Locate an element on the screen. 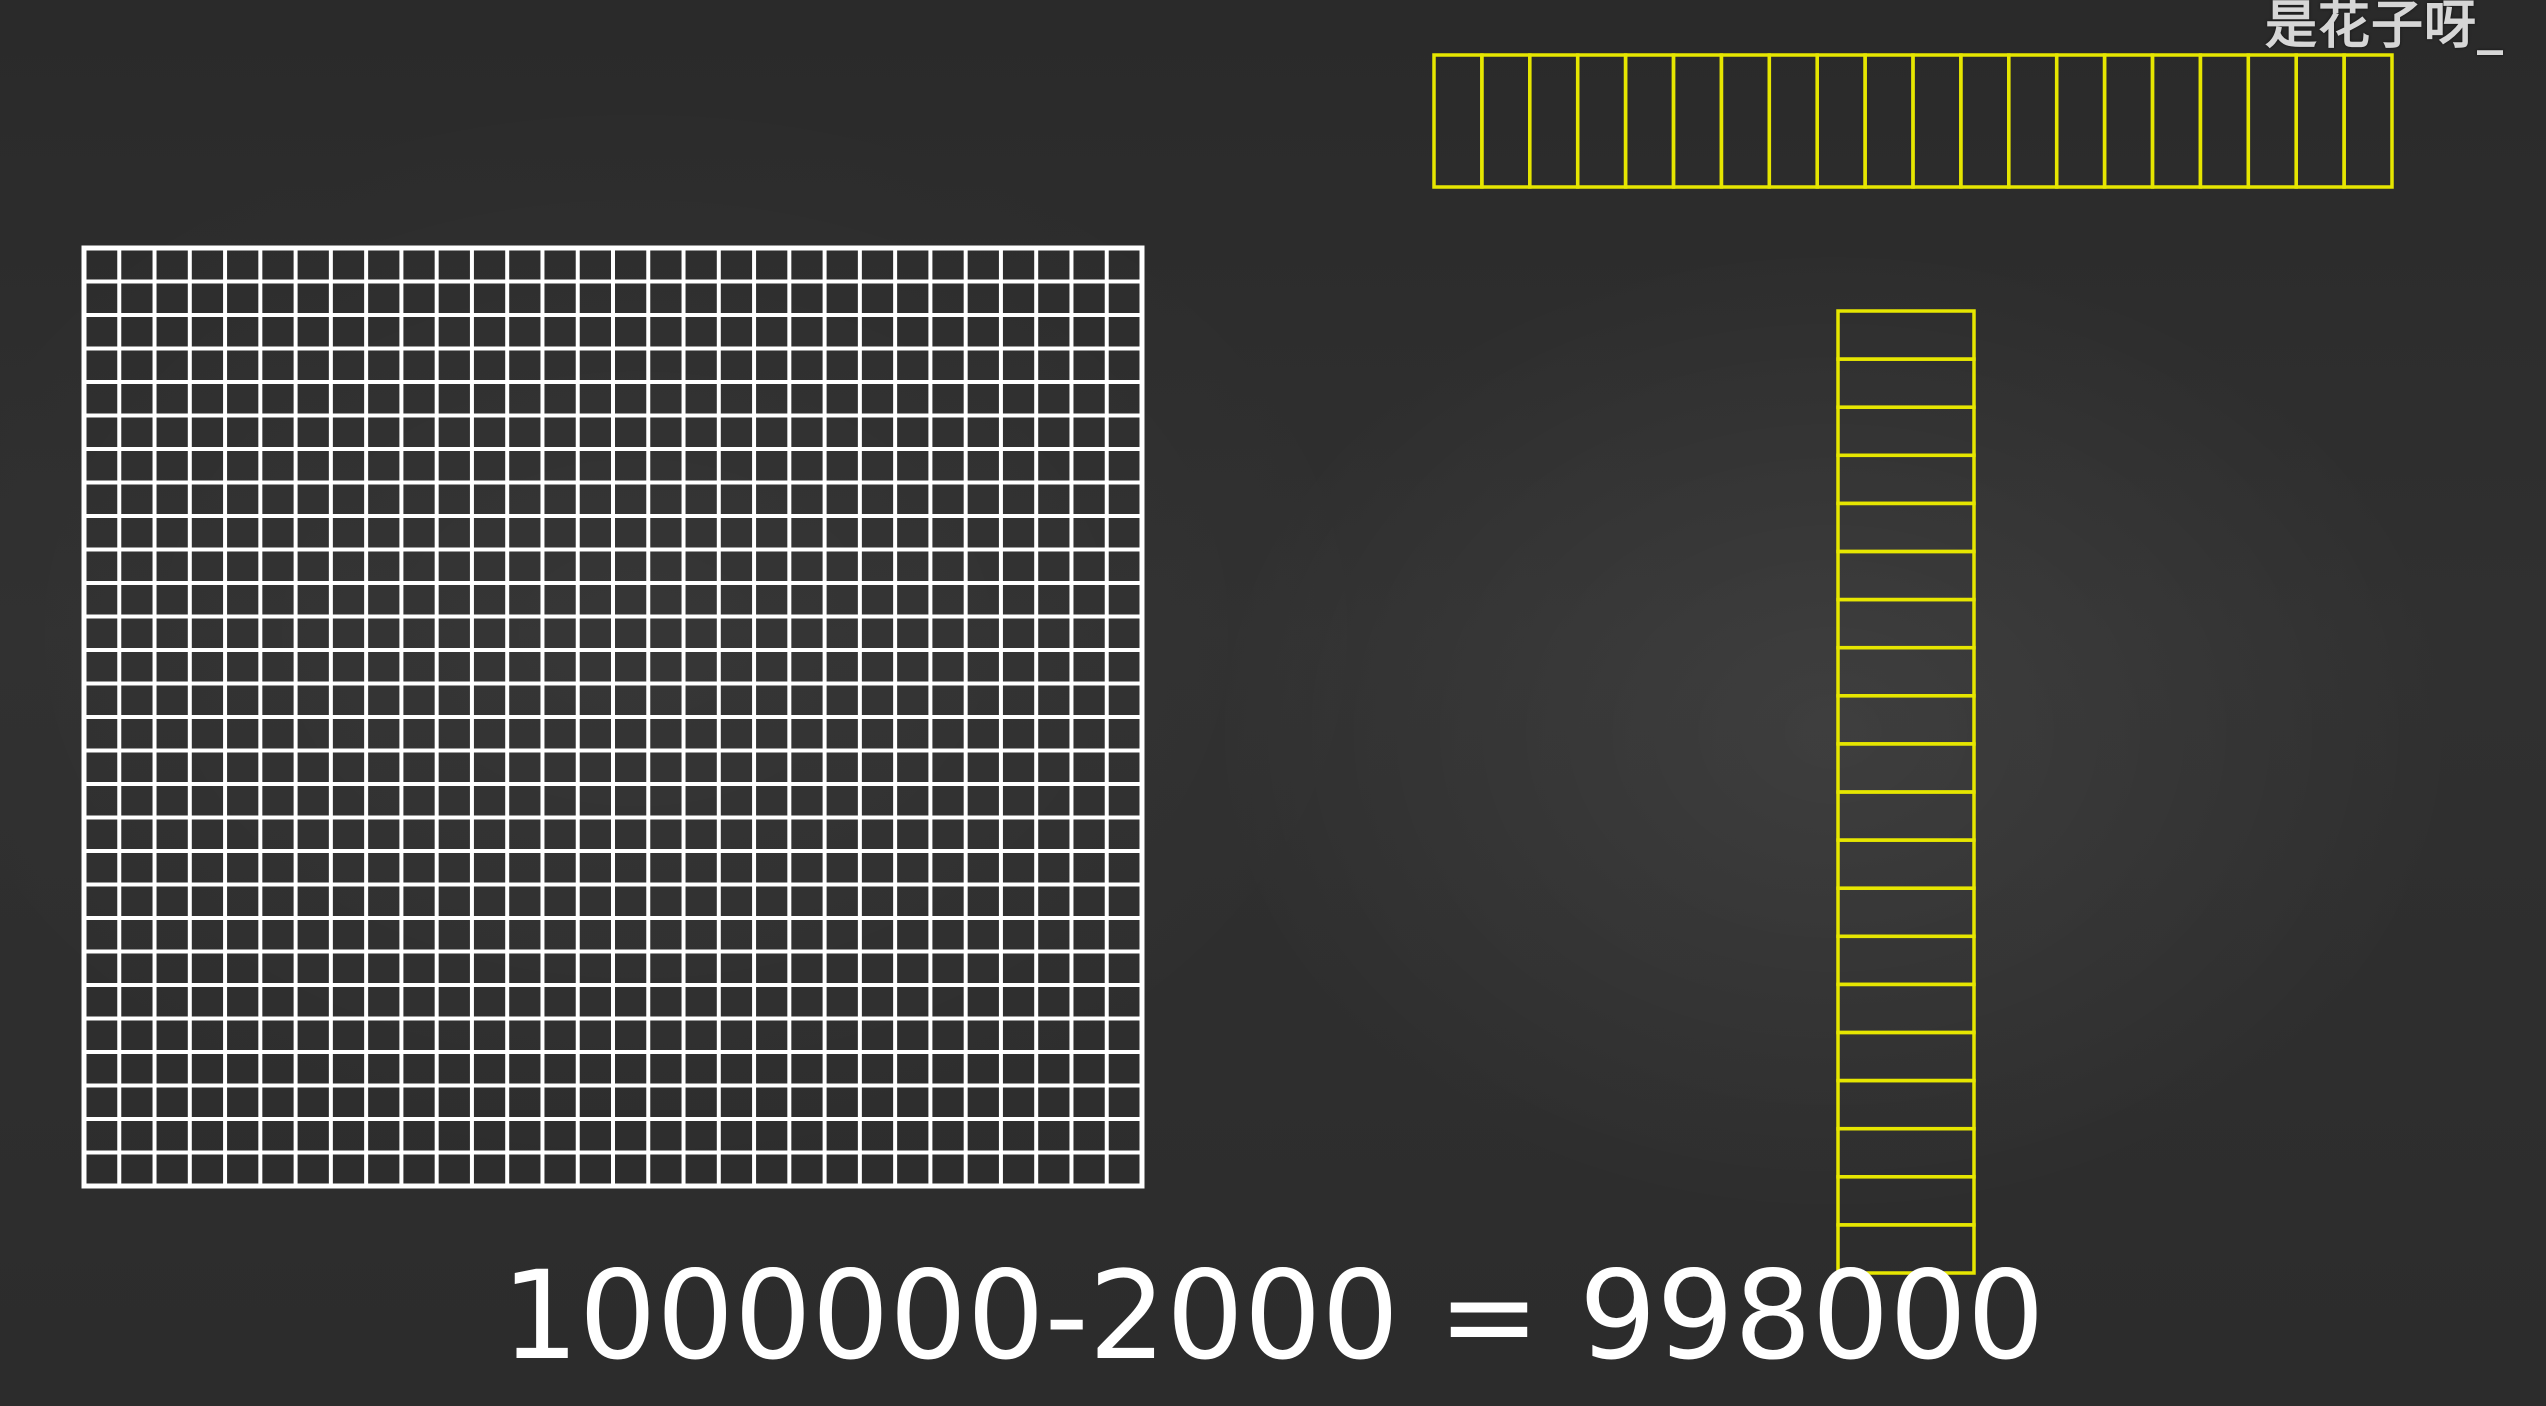  vertical-yellow-strip is located at coordinates (1906, 792).